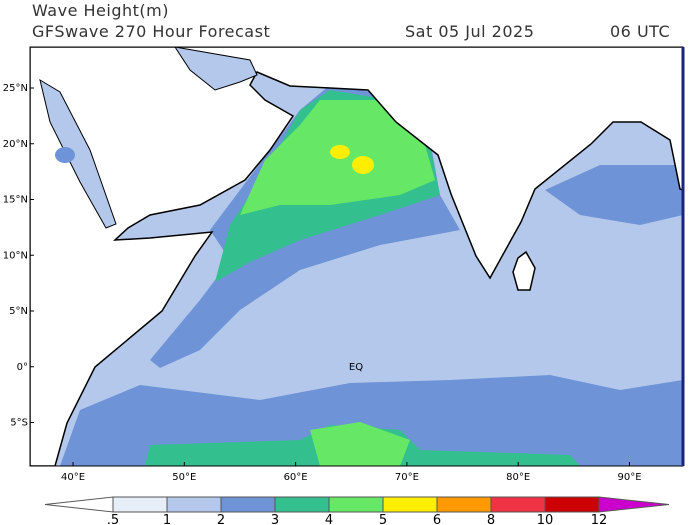 This screenshot has width=700, height=525. I want to click on time: 06 UTC, so click(640, 31).